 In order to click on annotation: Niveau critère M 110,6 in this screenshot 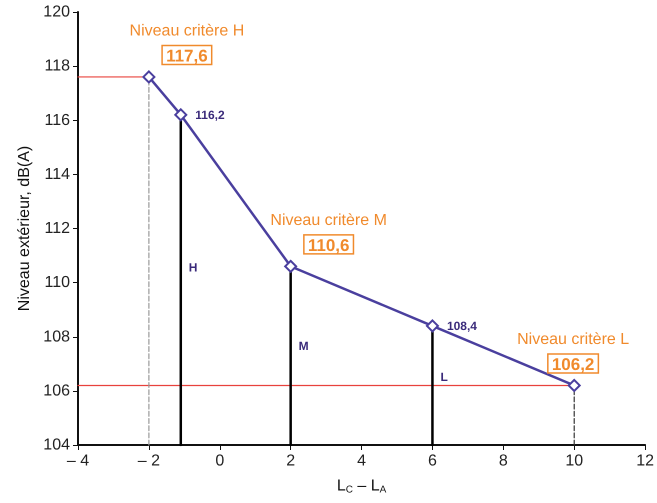, I will do `click(328, 233)`.